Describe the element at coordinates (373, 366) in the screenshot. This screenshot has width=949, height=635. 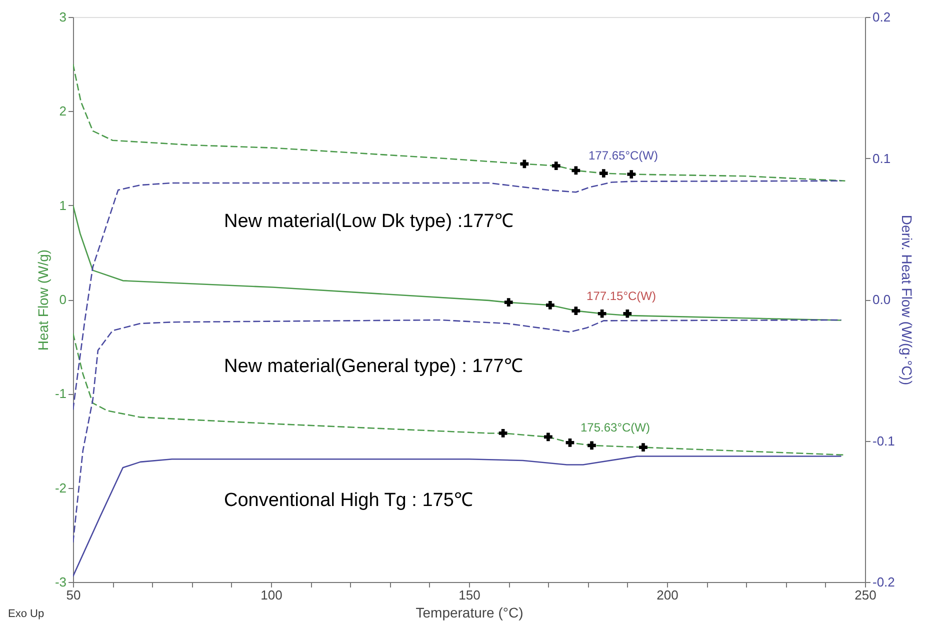
I see `annotation: New material(General type) : 177℃` at that location.